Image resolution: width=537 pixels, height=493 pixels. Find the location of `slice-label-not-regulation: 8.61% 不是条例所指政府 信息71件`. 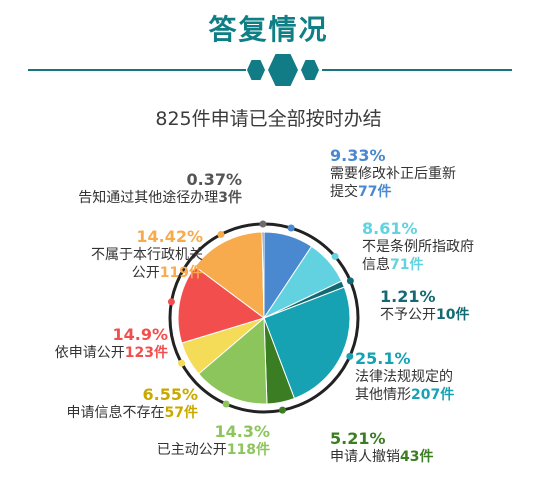

slice-label-not-regulation: 8.61% 不是条例所指政府 信息71件 is located at coordinates (418, 246).